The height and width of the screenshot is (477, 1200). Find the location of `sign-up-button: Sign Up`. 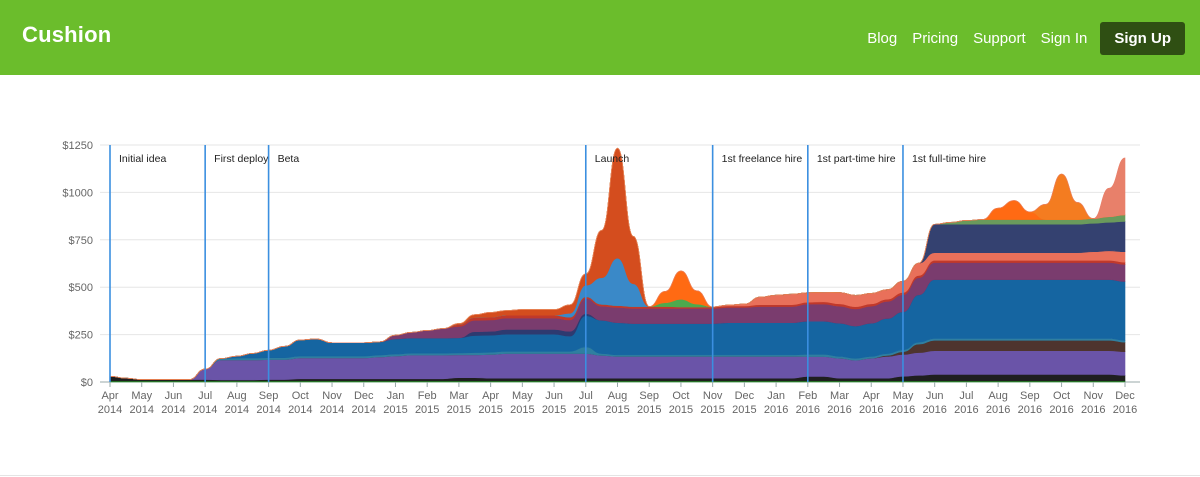

sign-up-button: Sign Up is located at coordinates (1142, 38).